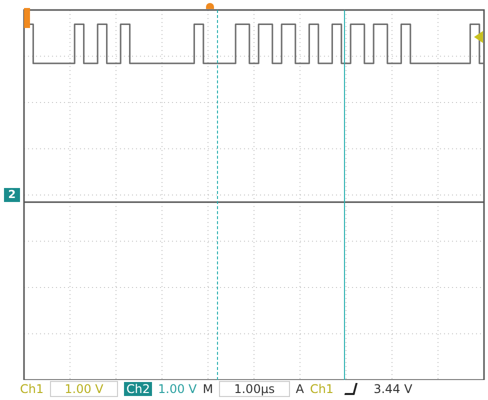  I want to click on text: A, so click(300, 389).